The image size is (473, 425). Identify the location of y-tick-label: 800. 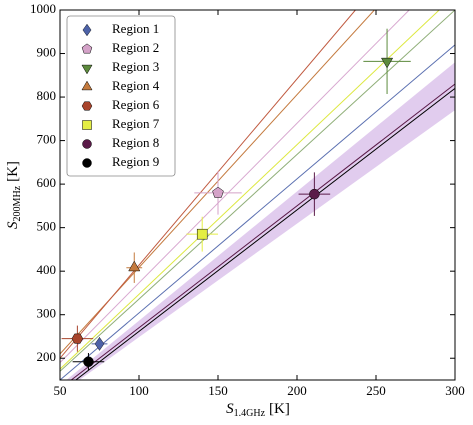
(47, 95).